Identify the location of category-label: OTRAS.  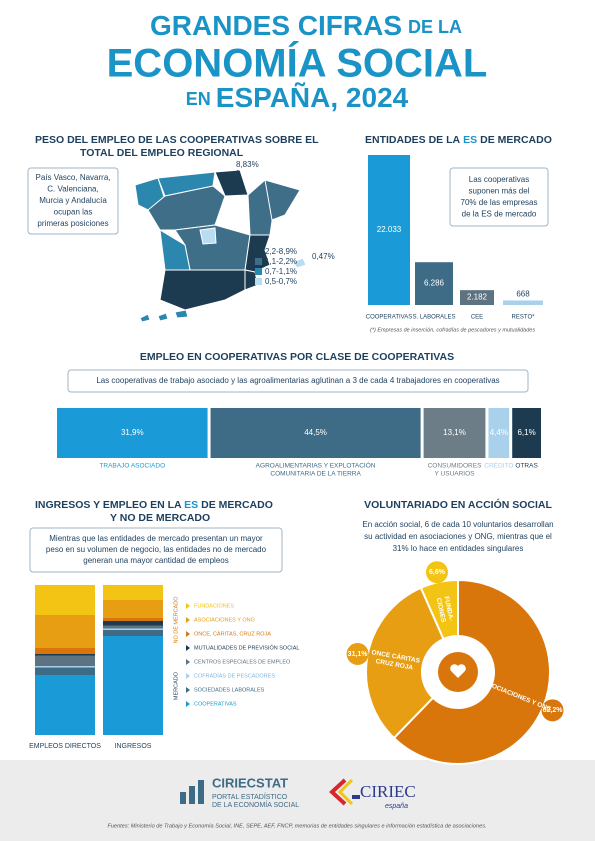
(526, 466).